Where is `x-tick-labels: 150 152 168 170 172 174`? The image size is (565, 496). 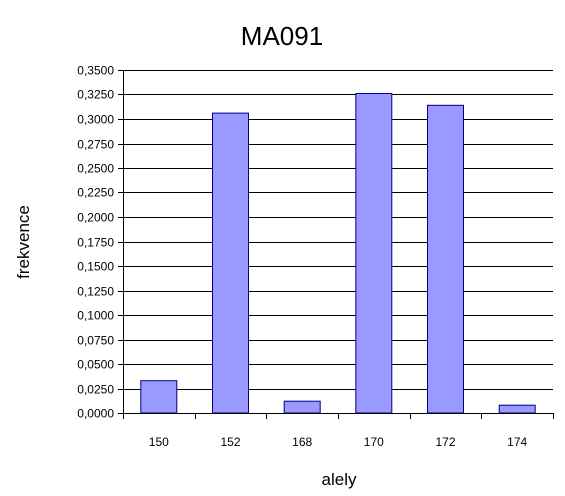
x-tick-labels: 150 152 168 170 172 174 is located at coordinates (338, 442).